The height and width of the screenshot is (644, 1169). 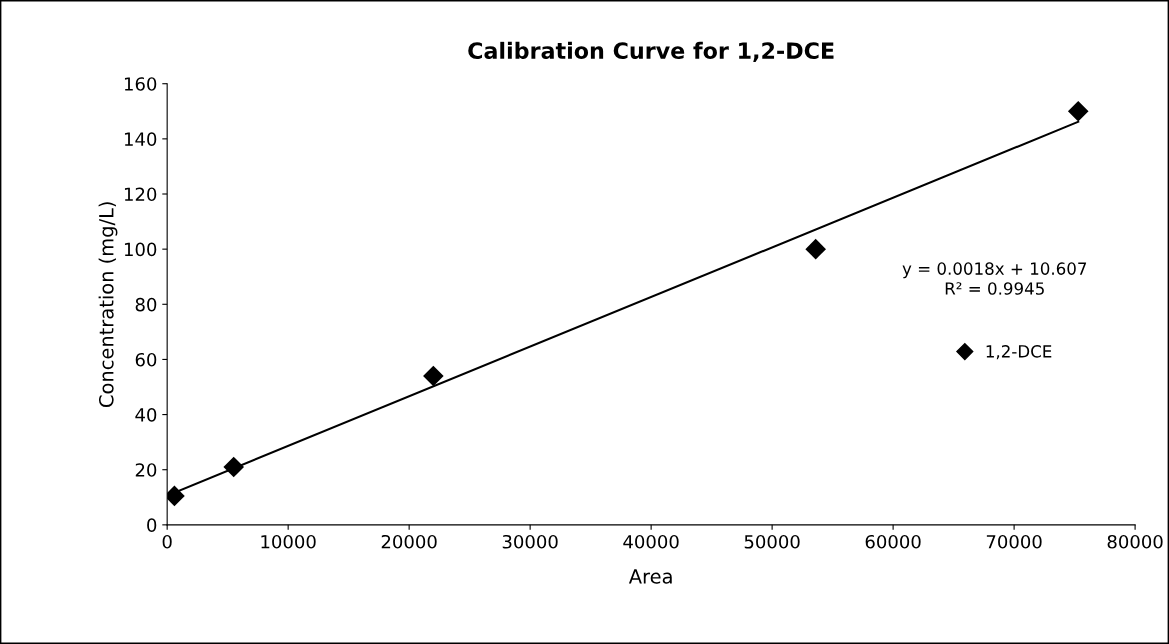 I want to click on x-tick-label: 70000, so click(x=1014, y=541).